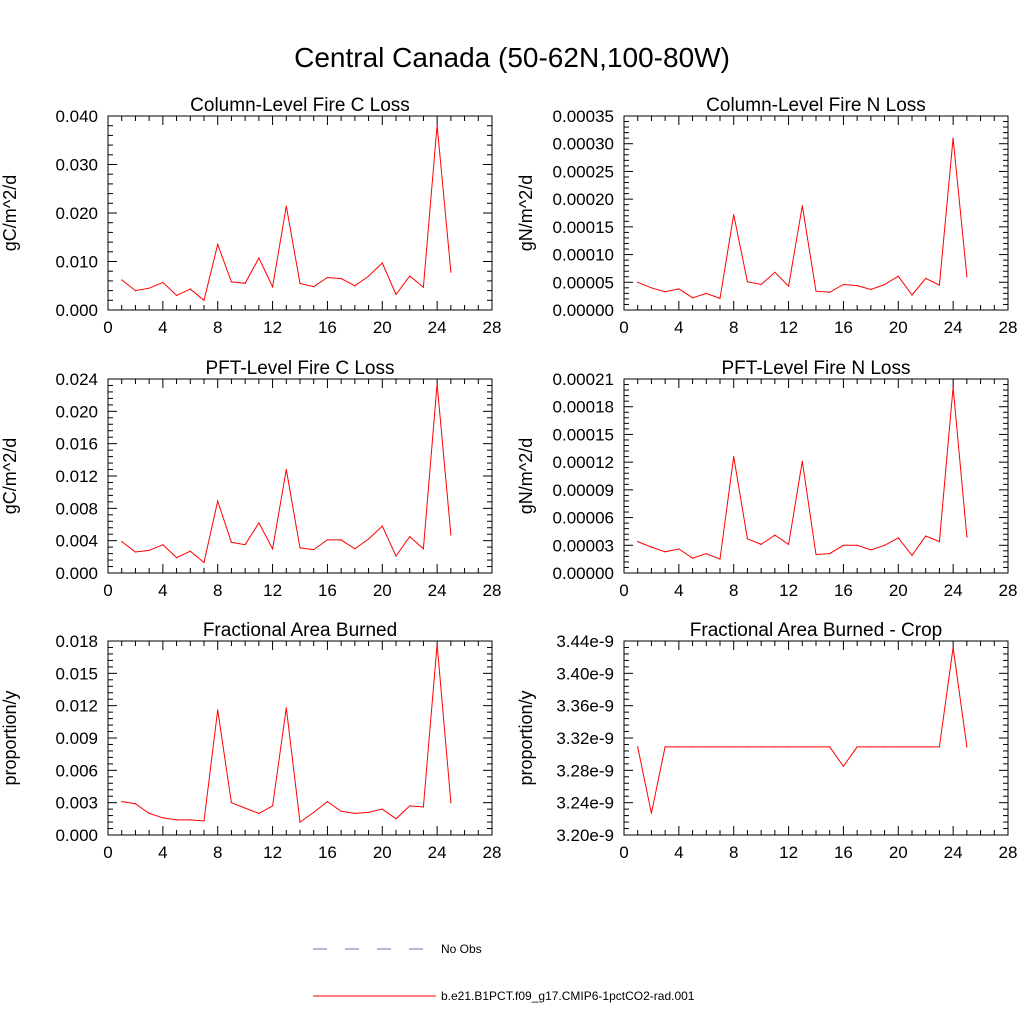 Image resolution: width=1024 pixels, height=1024 pixels. I want to click on main-title: Central Canada (50-62N,100-80W), so click(512, 57).